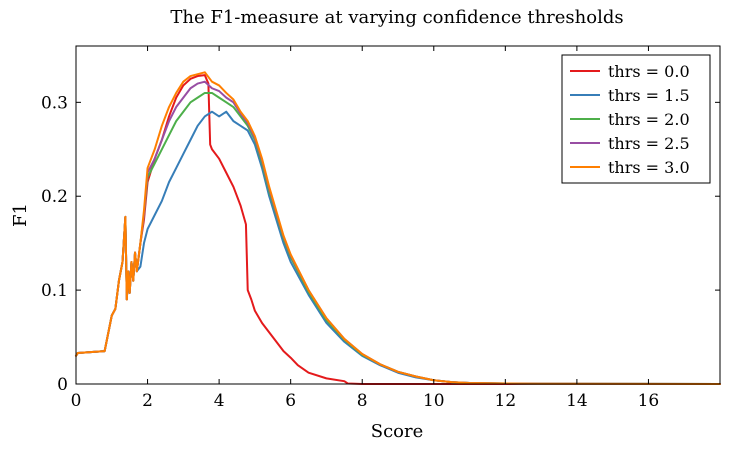  I want to click on x-tick-label: 16, so click(649, 401).